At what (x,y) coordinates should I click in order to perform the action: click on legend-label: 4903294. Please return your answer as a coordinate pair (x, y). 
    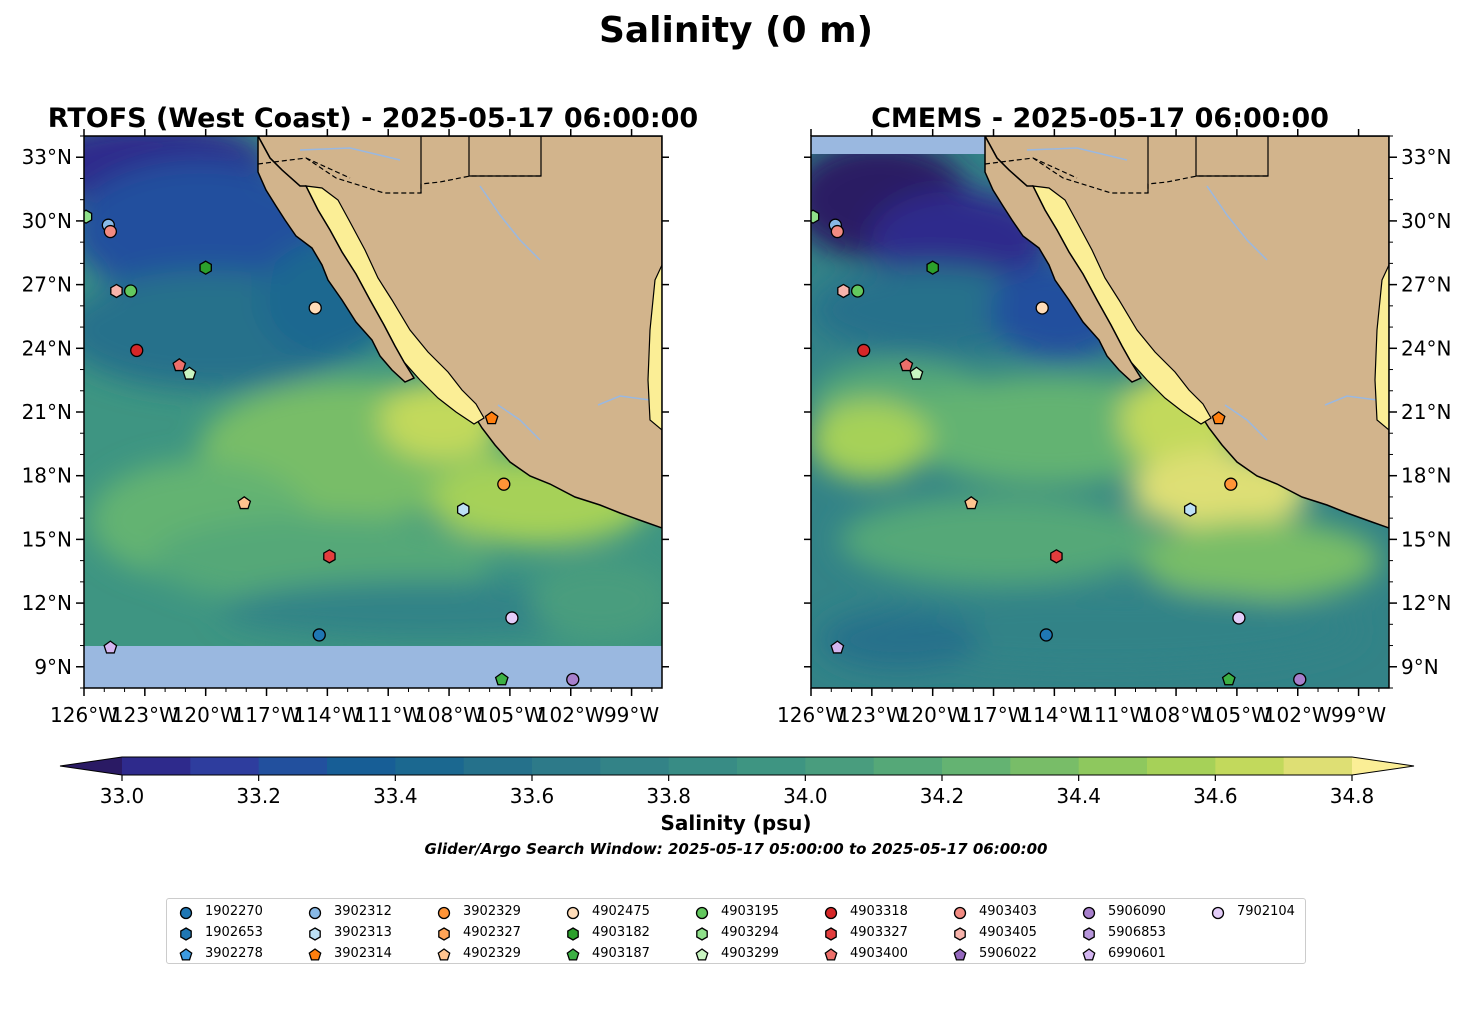
    Looking at the image, I should click on (750, 932).